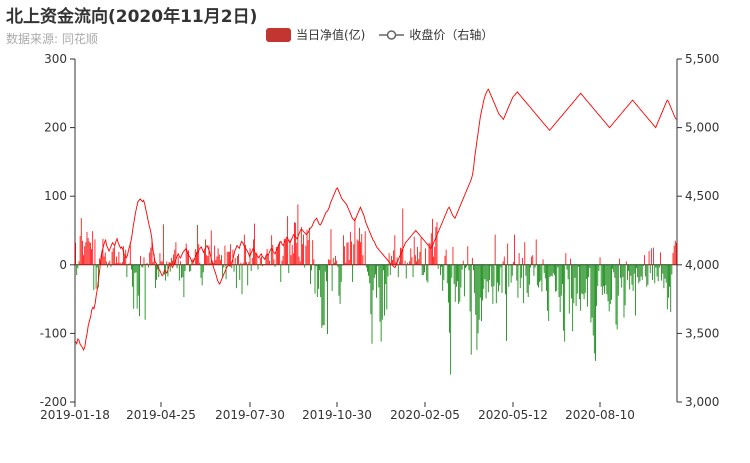 This screenshot has height=463, width=750. What do you see at coordinates (53, 402) in the screenshot?
I see `left-tick-label: -200` at bounding box center [53, 402].